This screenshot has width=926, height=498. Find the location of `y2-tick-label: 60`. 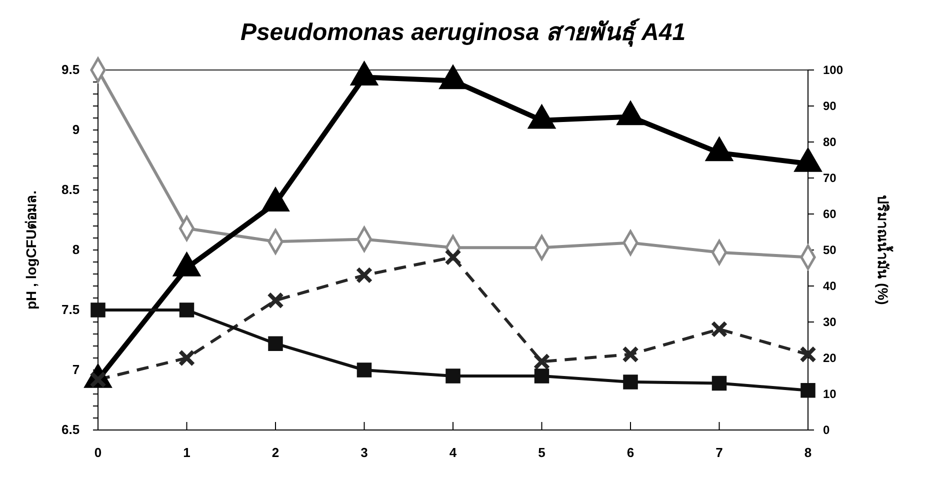

y2-tick-label: 60 is located at coordinates (830, 213).